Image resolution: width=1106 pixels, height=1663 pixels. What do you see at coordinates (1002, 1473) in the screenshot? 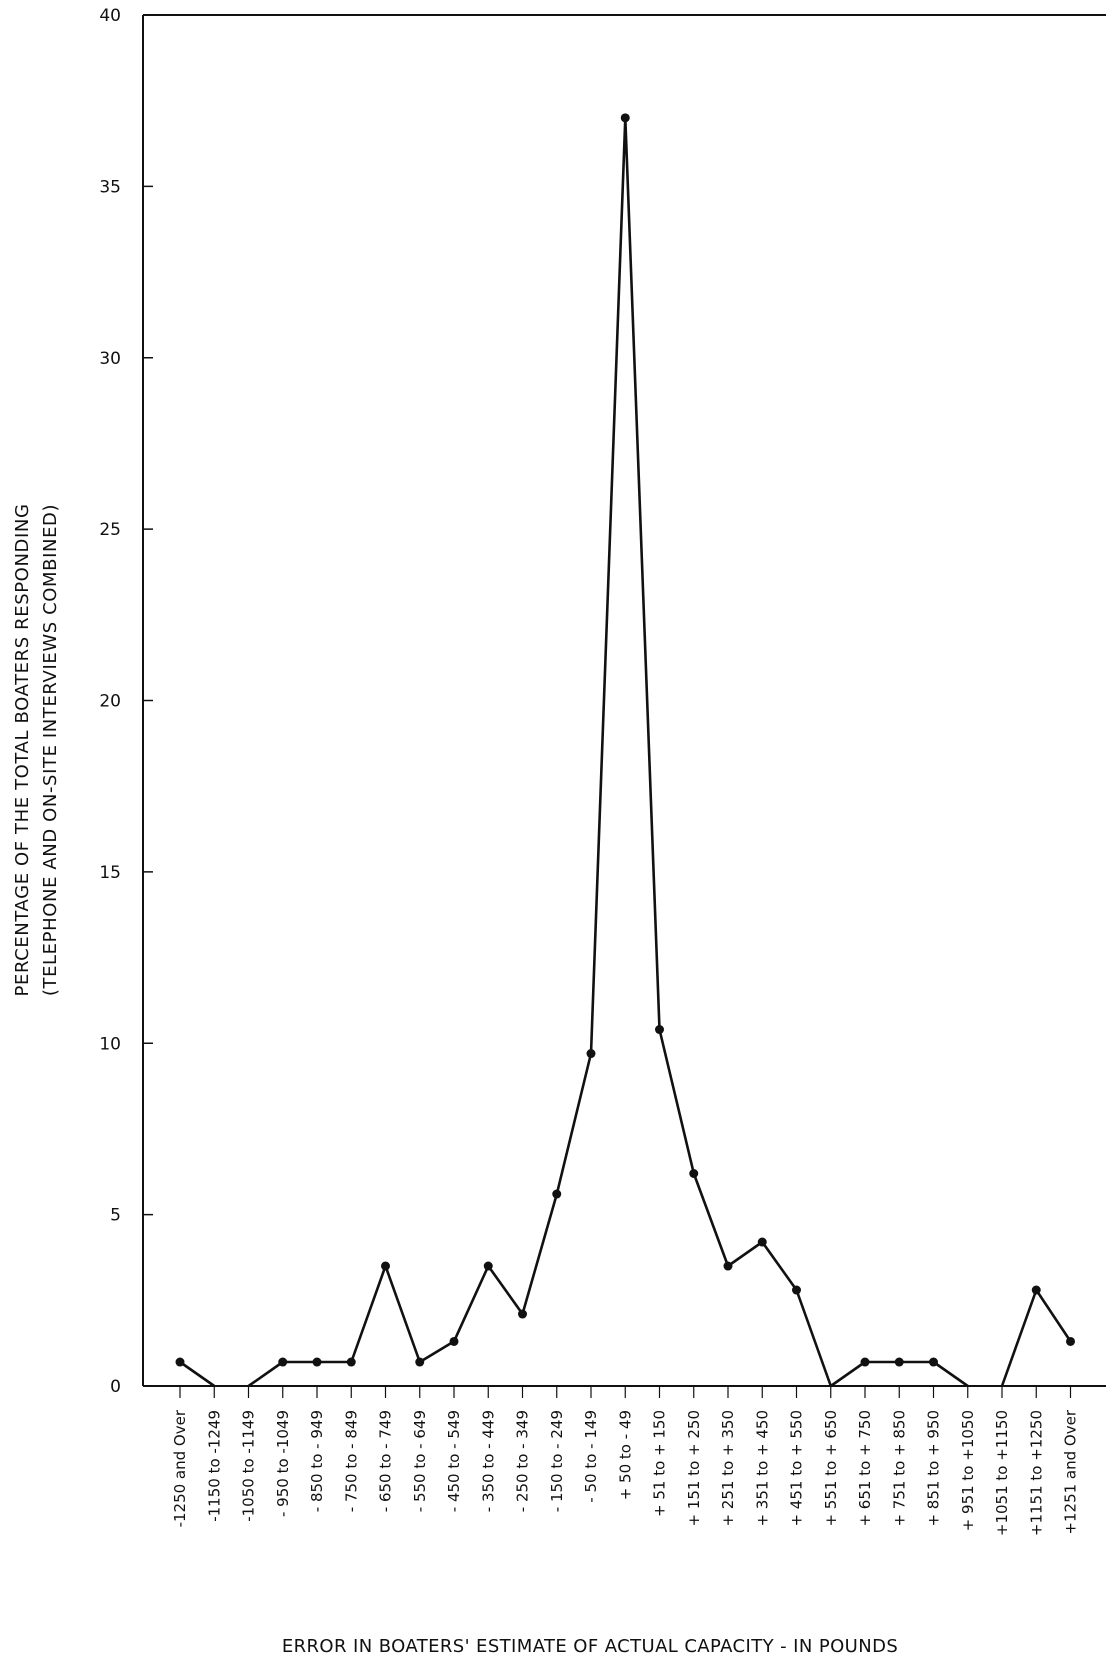
I see `x-category-label: +1051 to +1150` at bounding box center [1002, 1473].